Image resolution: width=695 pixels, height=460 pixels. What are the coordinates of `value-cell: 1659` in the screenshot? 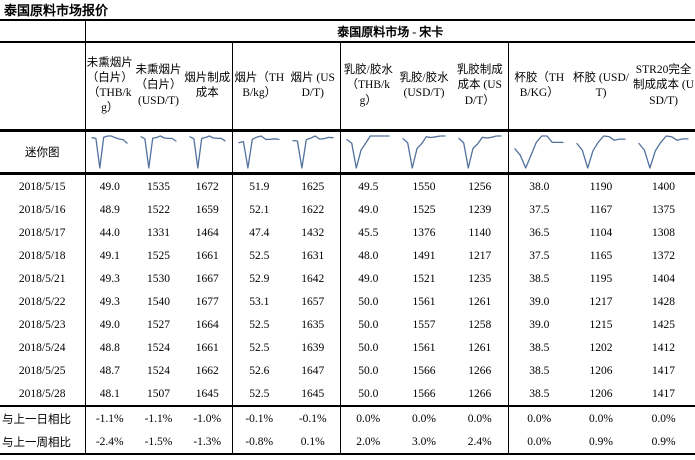 It's located at (208, 209).